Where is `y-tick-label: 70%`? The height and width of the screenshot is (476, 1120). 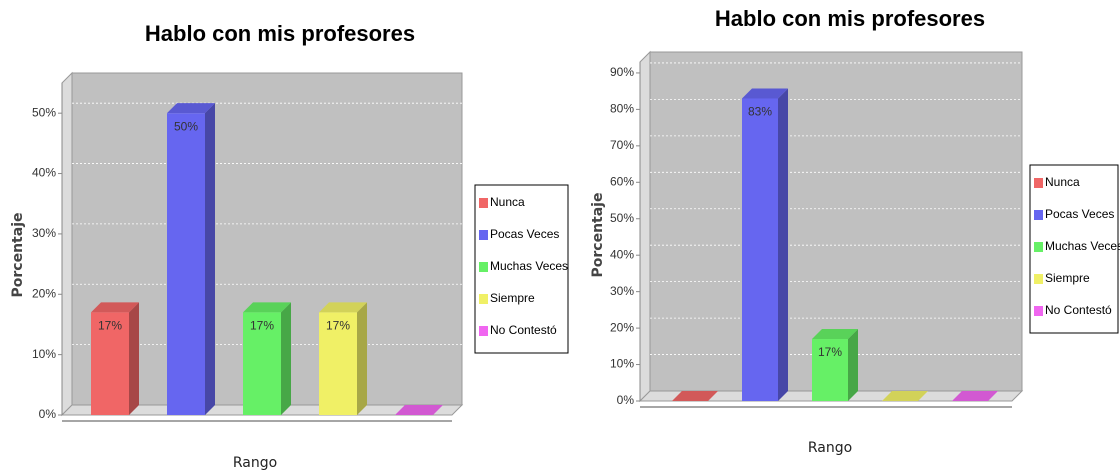 y-tick-label: 70% is located at coordinates (622, 145).